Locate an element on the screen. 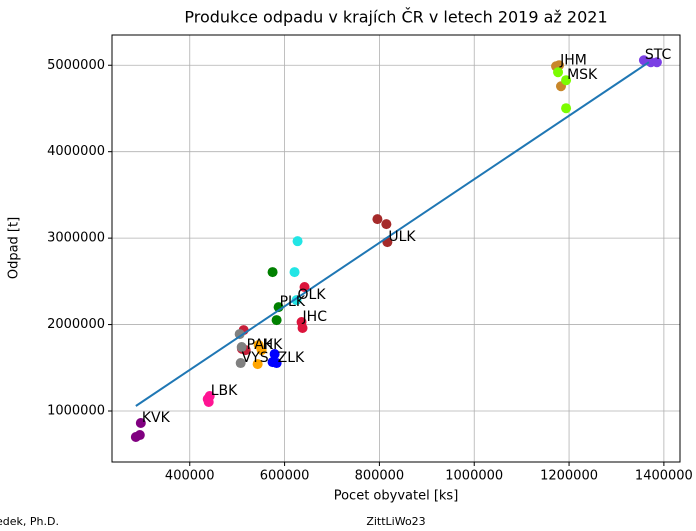 The height and width of the screenshot is (531, 696). footer-left: edek, Ph.D. is located at coordinates (29, 521).